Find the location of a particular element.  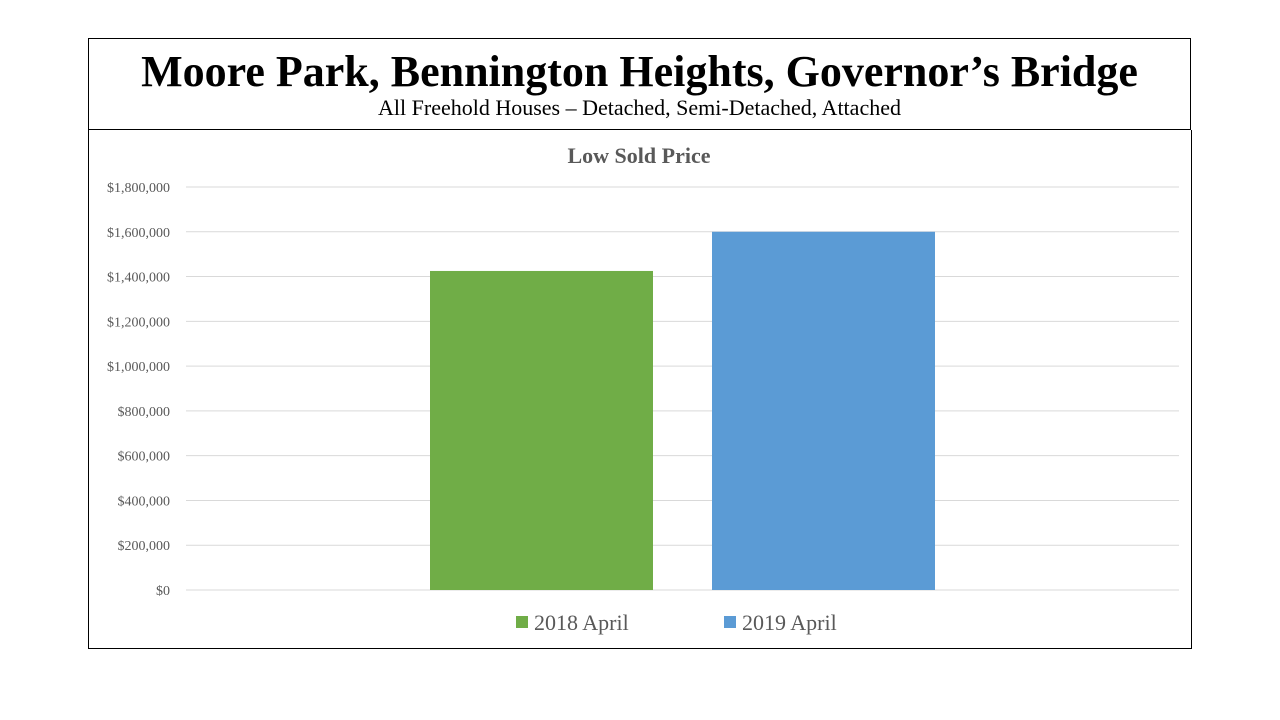

y-tick-label: $1,000,000 is located at coordinates (138, 367).